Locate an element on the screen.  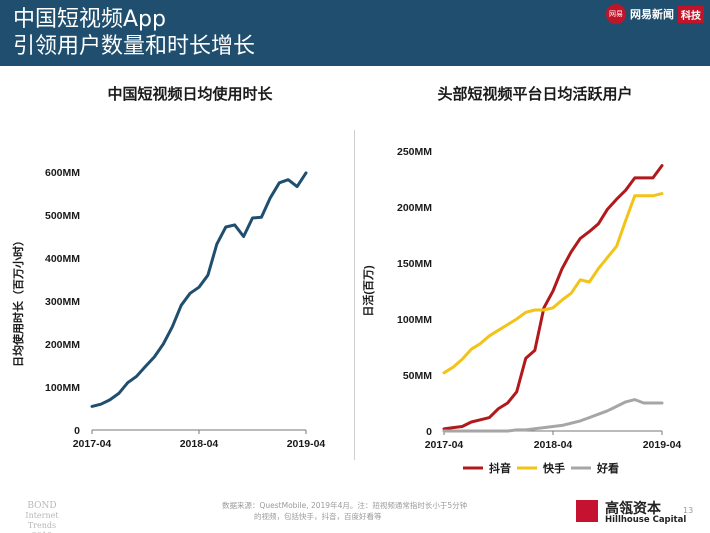
y-tick-label: 150MM is located at coordinates (414, 264).